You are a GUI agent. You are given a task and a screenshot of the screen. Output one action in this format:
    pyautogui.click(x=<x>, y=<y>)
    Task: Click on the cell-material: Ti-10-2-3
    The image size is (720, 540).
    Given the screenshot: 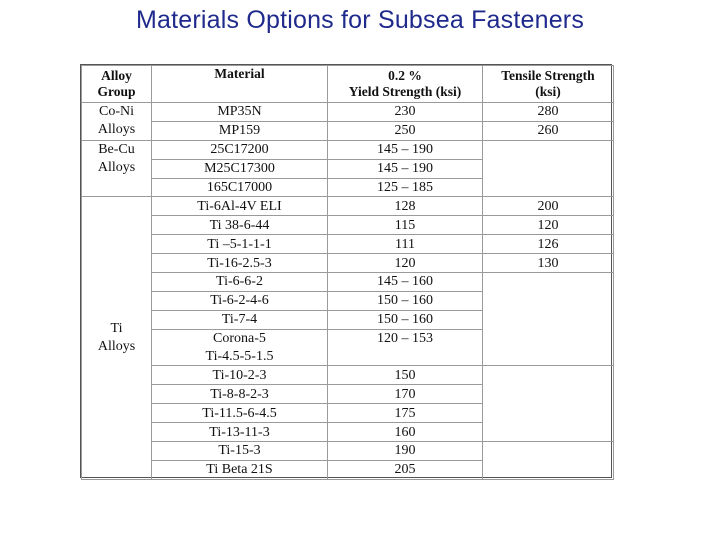 What is the action you would take?
    pyautogui.click(x=239, y=375)
    